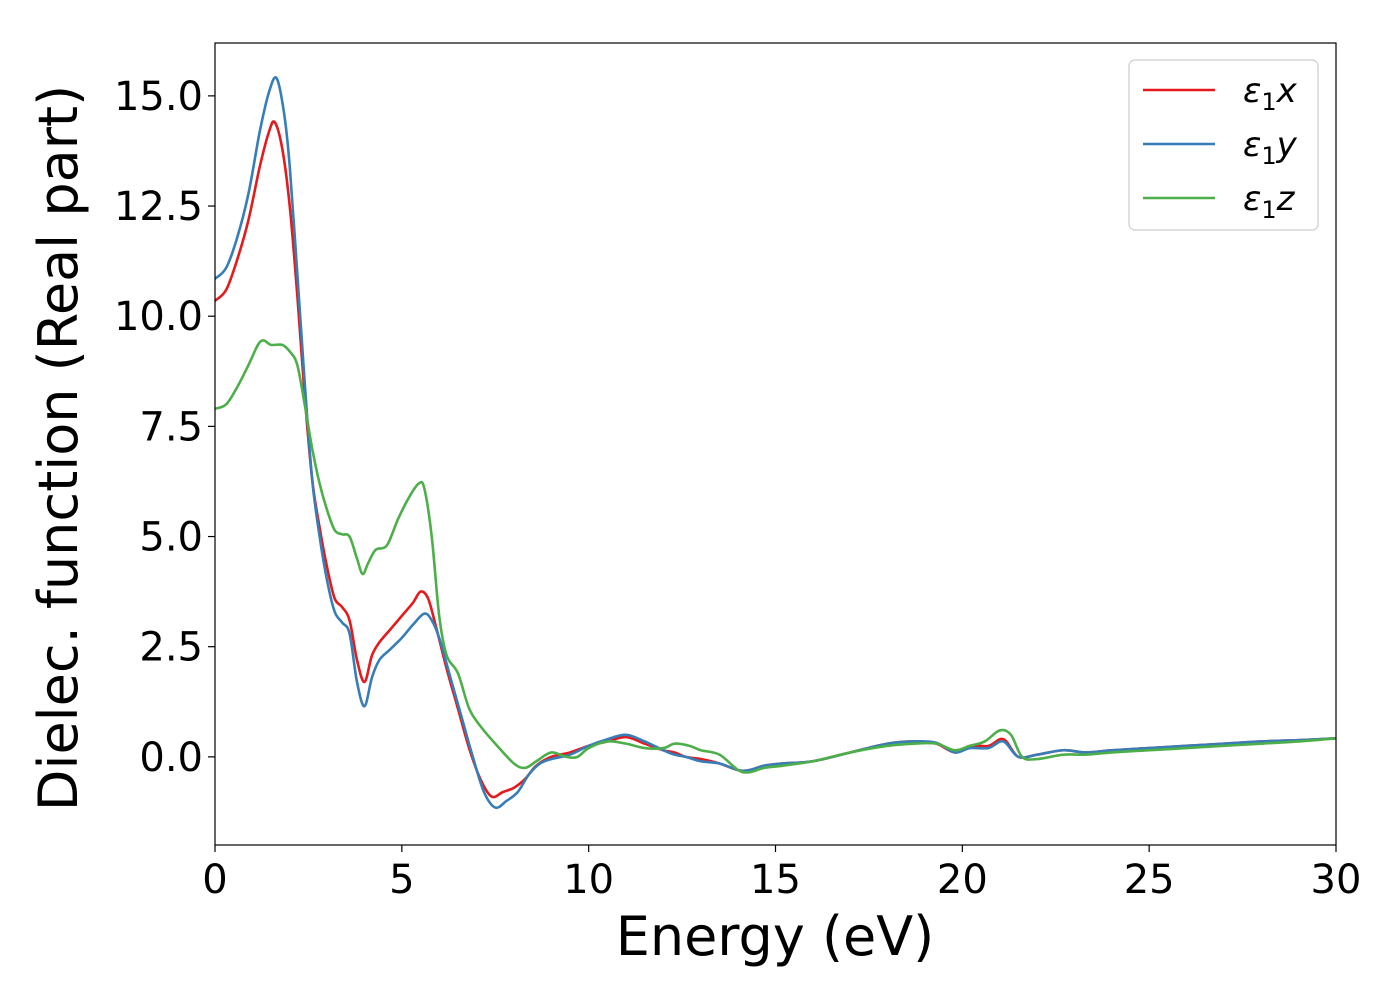  I want to click on y-axis: 0.0 2.5 5.0 7.5 10.0 12.5 15.0, so click(164, 427).